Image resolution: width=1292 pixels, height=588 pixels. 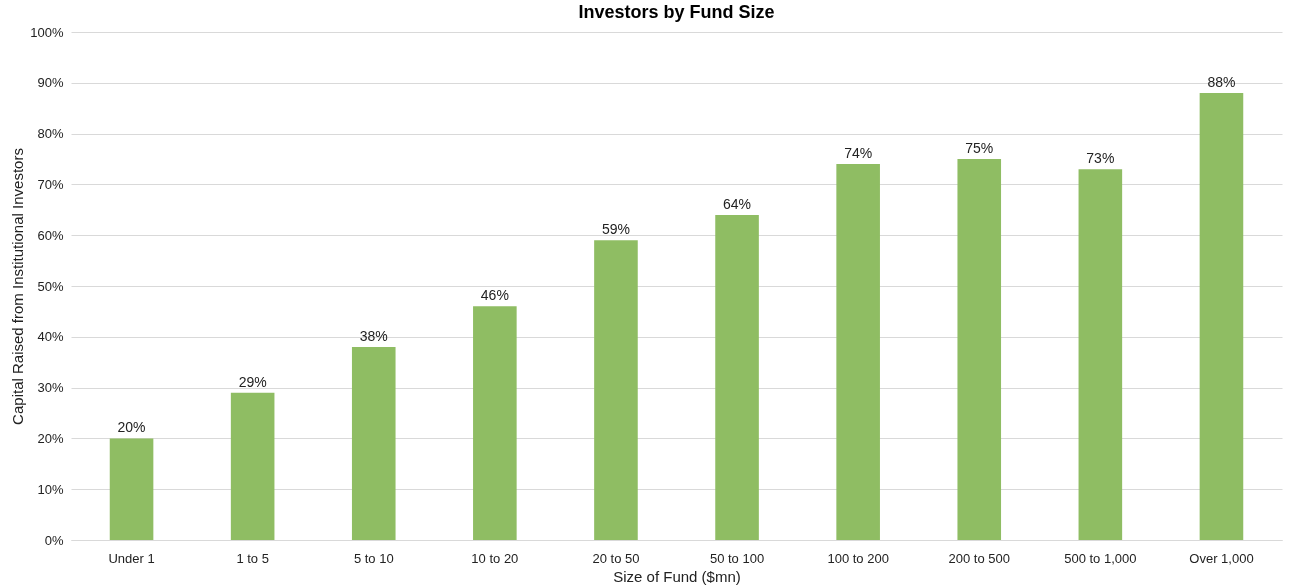 I want to click on y-axis-title: Capital Raised from Institutional Investors, so click(x=18, y=286).